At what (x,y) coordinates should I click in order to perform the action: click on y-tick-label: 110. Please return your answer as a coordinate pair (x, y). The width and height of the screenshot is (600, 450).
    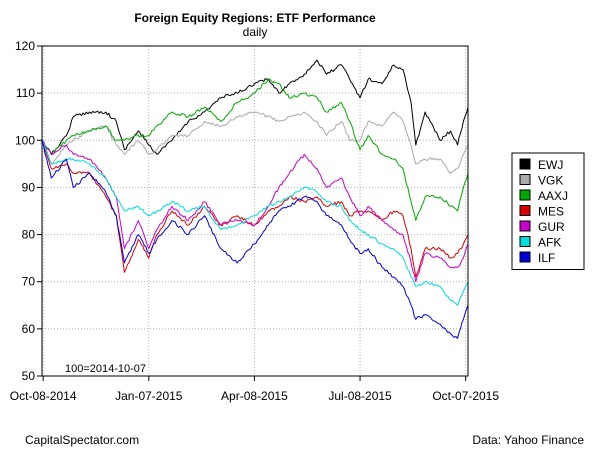
    Looking at the image, I should click on (25, 93).